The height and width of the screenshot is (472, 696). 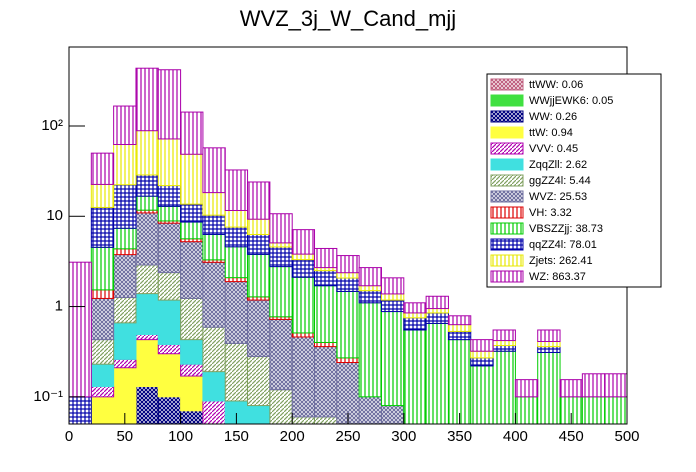 What do you see at coordinates (459, 436) in the screenshot?
I see `x-tick-label: 350` at bounding box center [459, 436].